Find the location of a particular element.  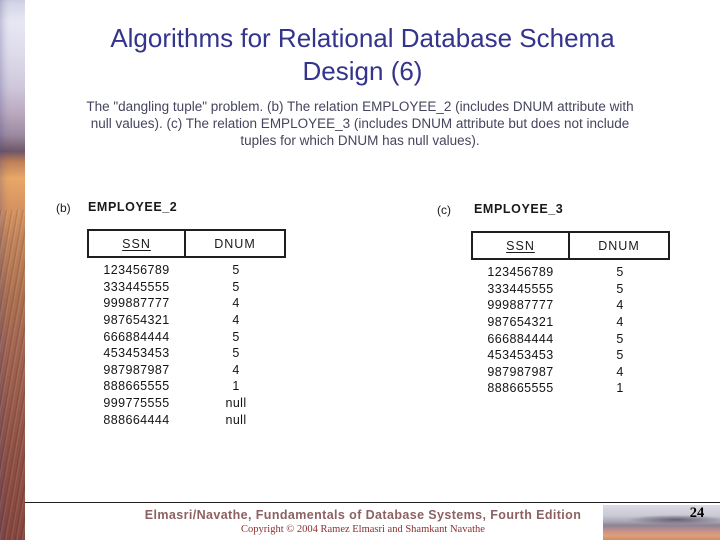

caption-line-3: tuples for which DNUM has null values). is located at coordinates (360, 140).